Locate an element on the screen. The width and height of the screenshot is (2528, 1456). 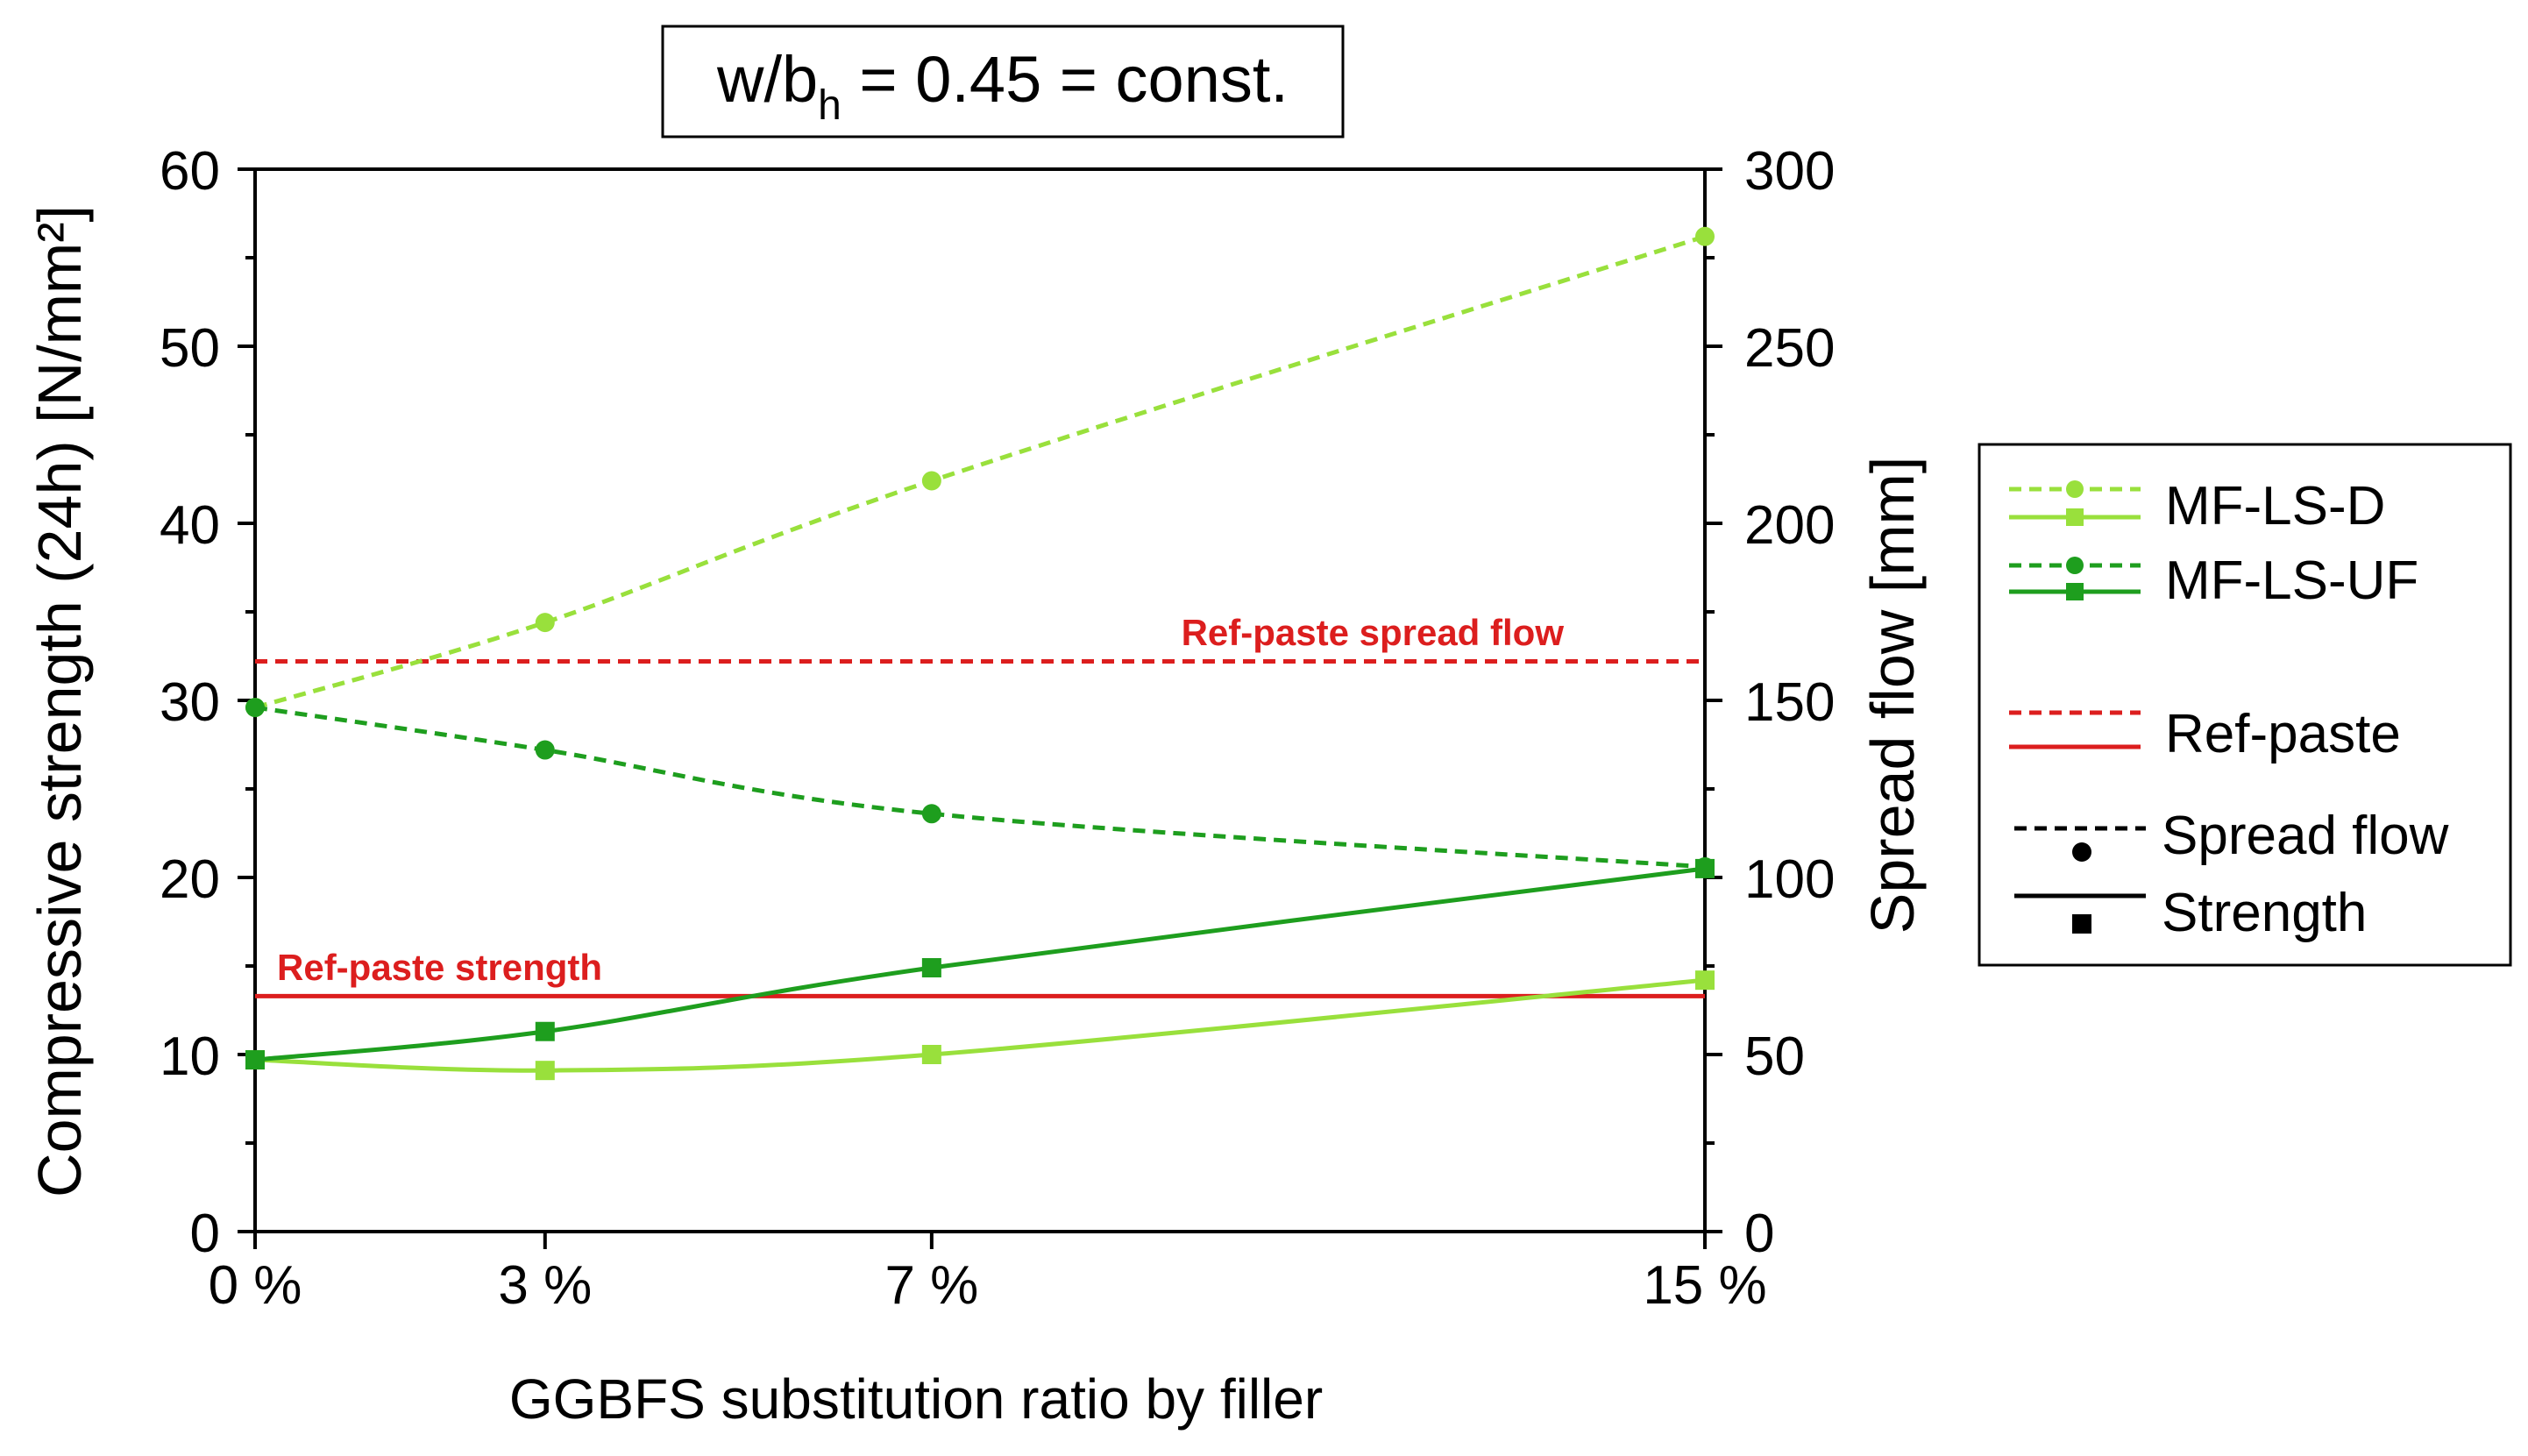
series-line-mf-ls-uf-spread-flow is located at coordinates (980, 787).